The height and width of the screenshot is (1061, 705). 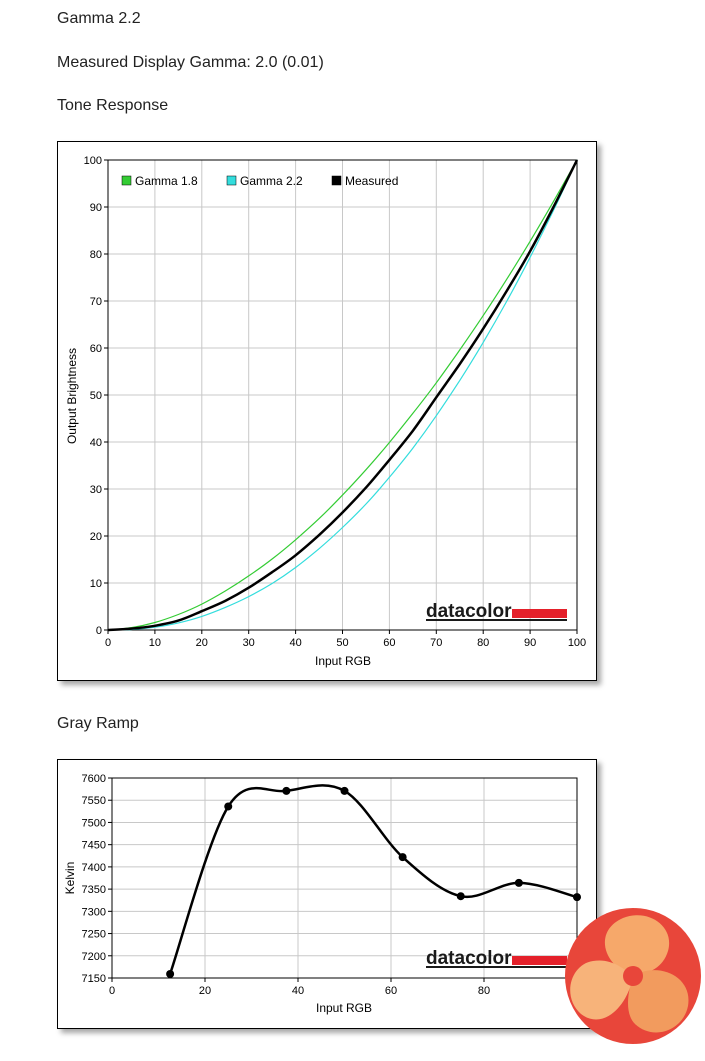 I want to click on legend-label-measured: Measured, so click(x=371, y=181).